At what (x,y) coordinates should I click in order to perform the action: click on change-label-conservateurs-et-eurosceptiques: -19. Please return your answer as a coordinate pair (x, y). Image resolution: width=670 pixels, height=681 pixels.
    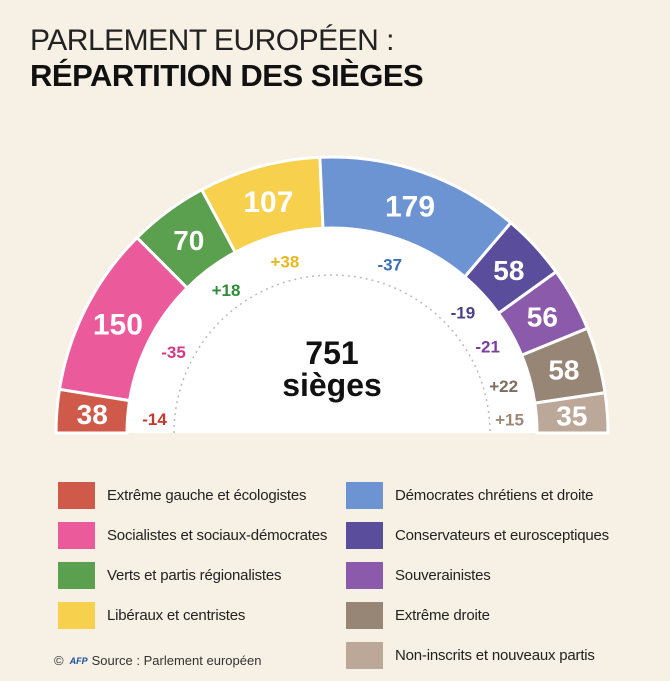
    Looking at the image, I should click on (463, 312).